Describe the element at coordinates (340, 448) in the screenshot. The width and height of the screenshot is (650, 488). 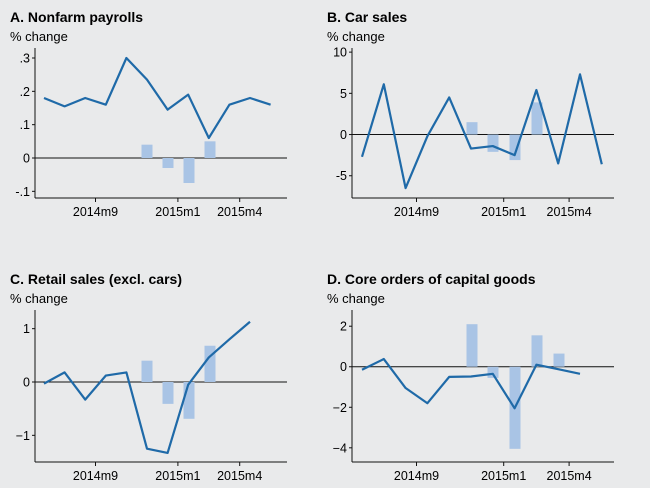
I see `y-tick-label: −4` at that location.